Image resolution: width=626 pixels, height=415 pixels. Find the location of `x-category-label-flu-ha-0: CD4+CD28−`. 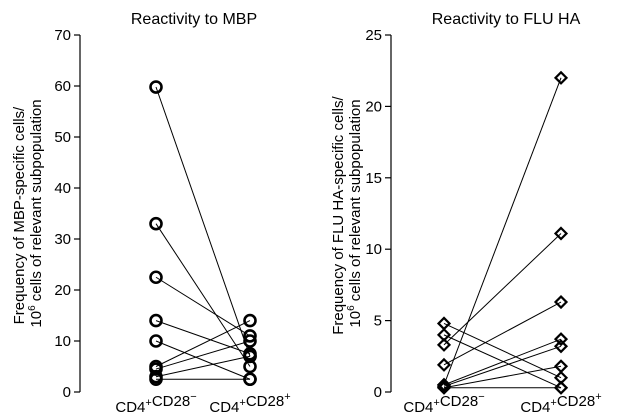

x-category-label-flu-ha-0: CD4+CD28− is located at coordinates (443, 403).